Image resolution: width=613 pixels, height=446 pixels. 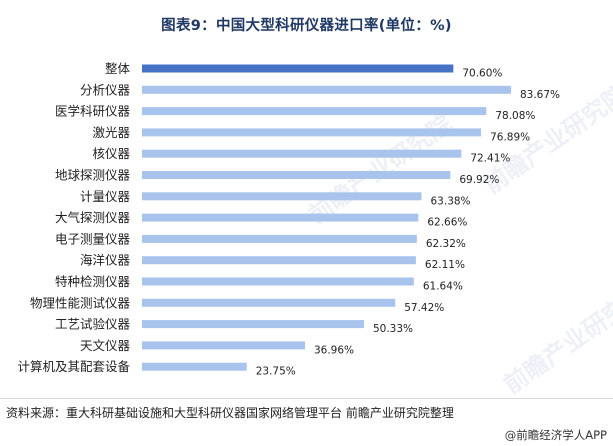 What do you see at coordinates (306, 398) in the screenshot?
I see `divider` at bounding box center [306, 398].